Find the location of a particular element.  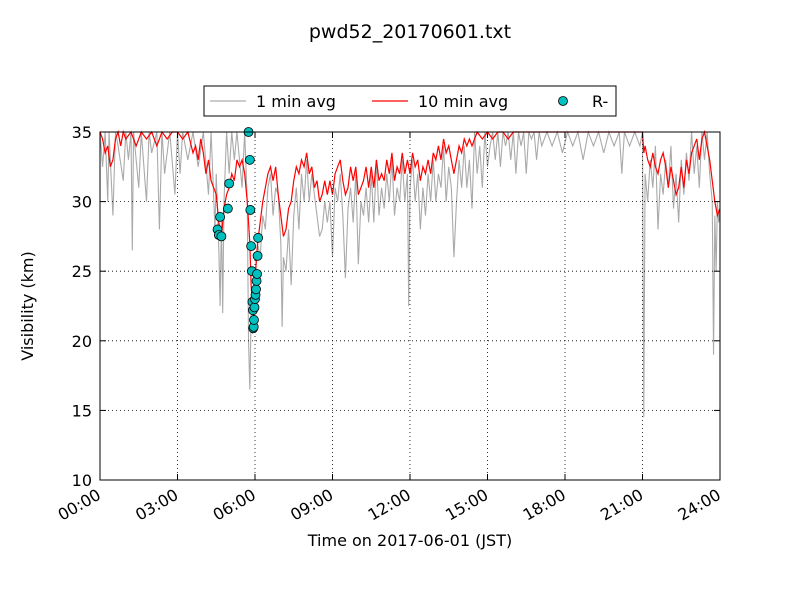

plot-markers is located at coordinates (238, 230).